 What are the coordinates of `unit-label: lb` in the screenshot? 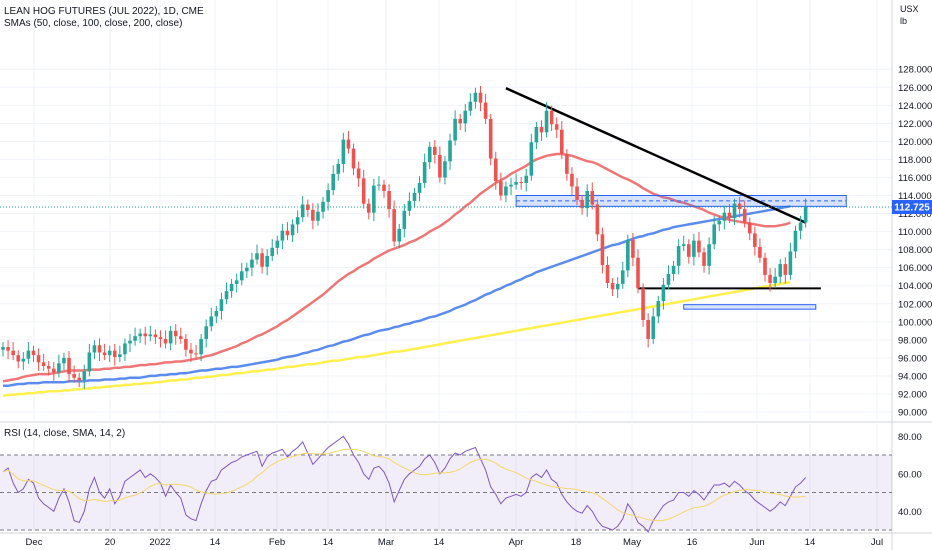 It's located at (904, 21).